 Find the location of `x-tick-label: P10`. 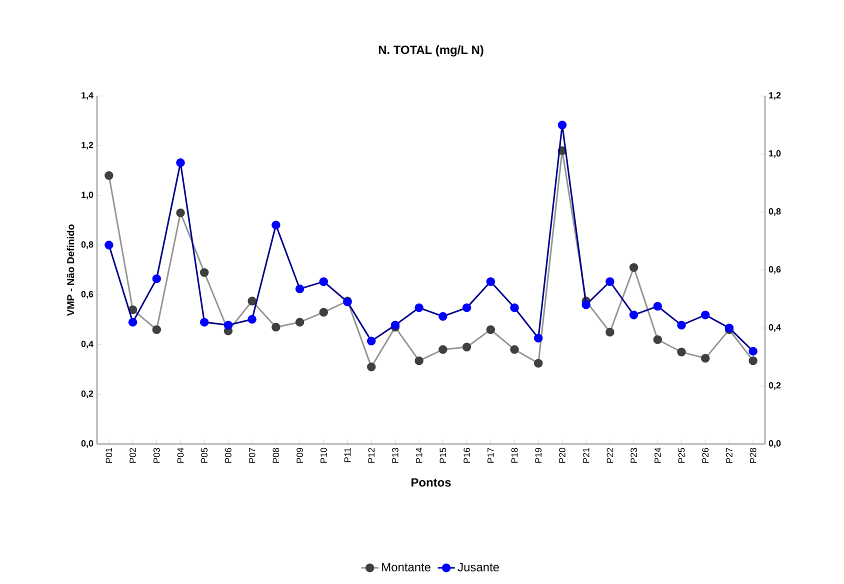

x-tick-label: P10 is located at coordinates (323, 455).